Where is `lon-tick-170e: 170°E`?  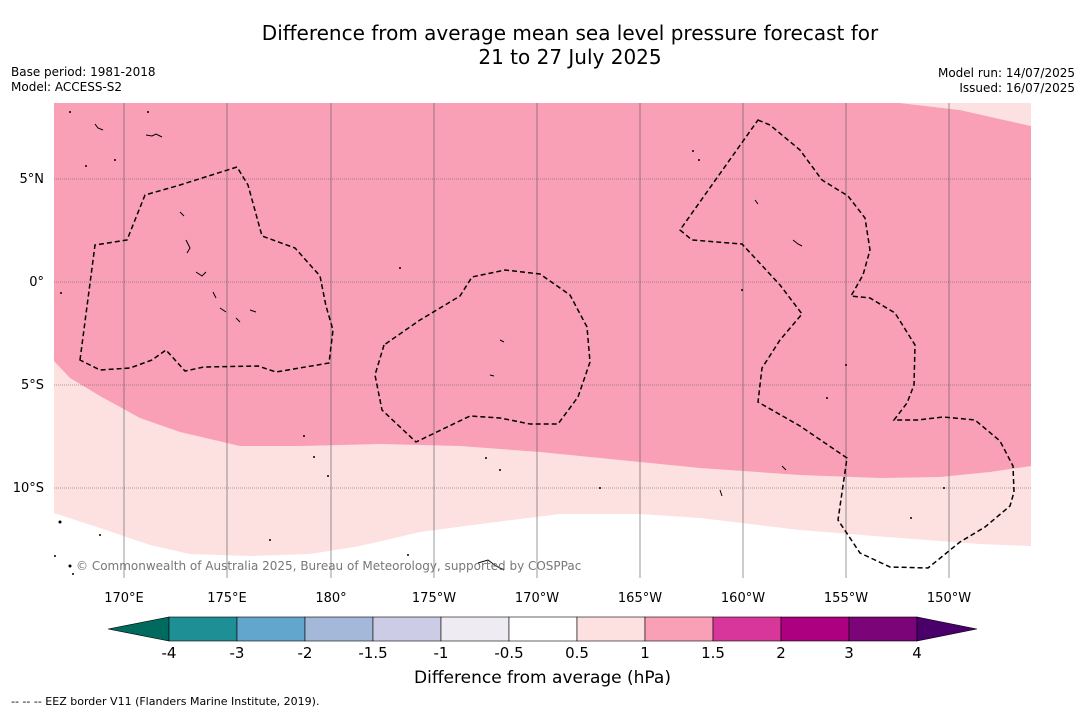 lon-tick-170e: 170°E is located at coordinates (124, 598).